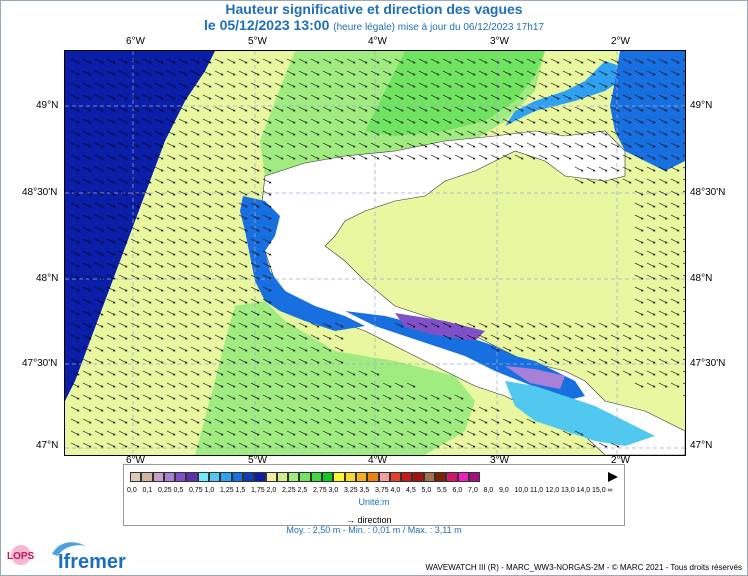 Image resolution: width=748 pixels, height=576 pixels. Describe the element at coordinates (352, 520) in the screenshot. I see `direction-arrow-icon: →` at that location.